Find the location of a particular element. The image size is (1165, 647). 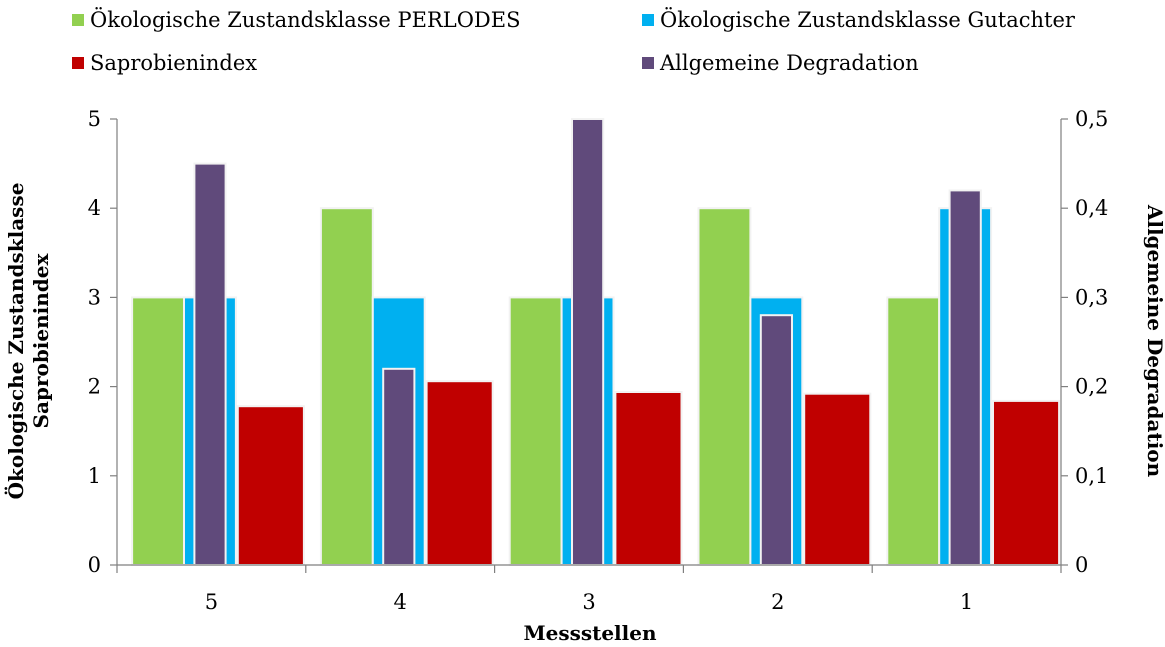

legend-label-perlodes: Ökologische Zustandsklasse PERLODES is located at coordinates (305, 20).